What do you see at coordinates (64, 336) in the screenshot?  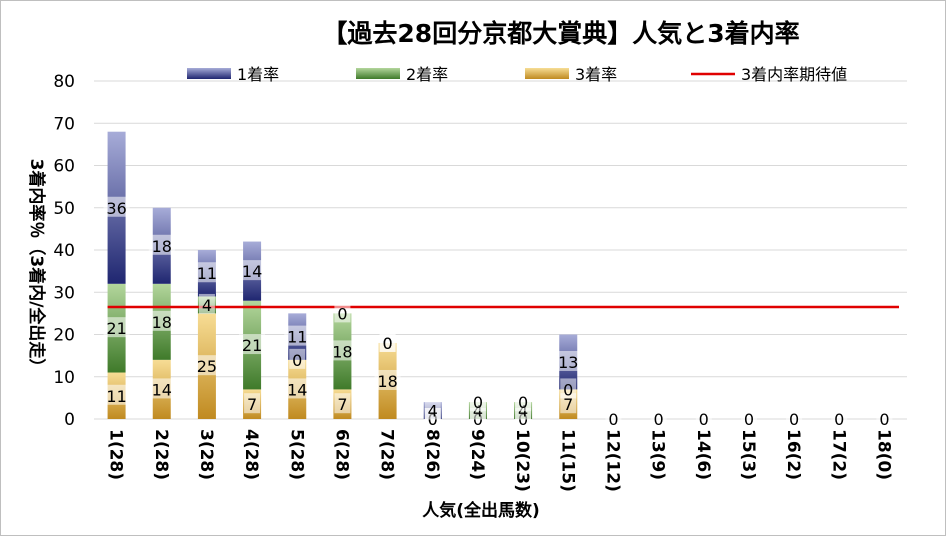 I see `y-tick-label: 20` at bounding box center [64, 336].